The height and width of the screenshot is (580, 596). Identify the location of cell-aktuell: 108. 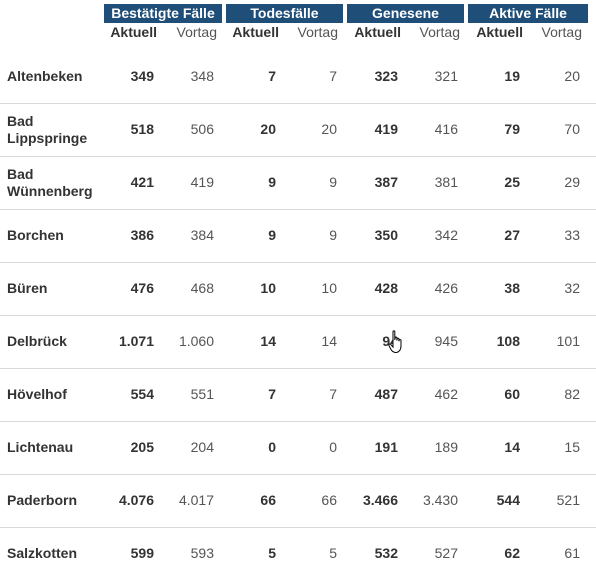
(508, 341).